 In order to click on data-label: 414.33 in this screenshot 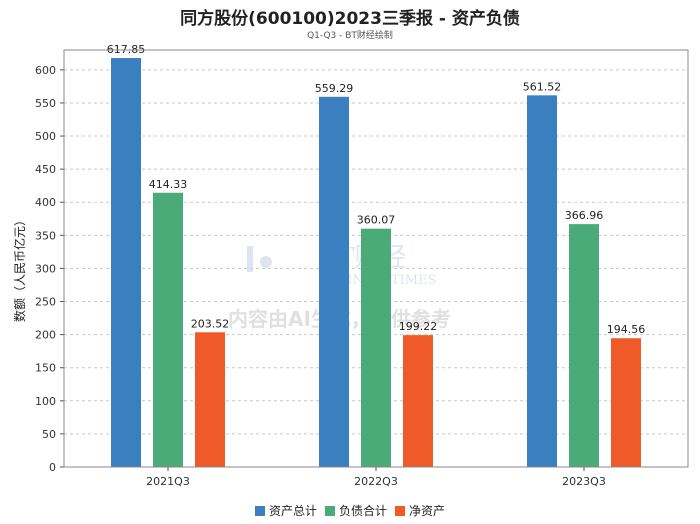, I will do `click(168, 184)`.